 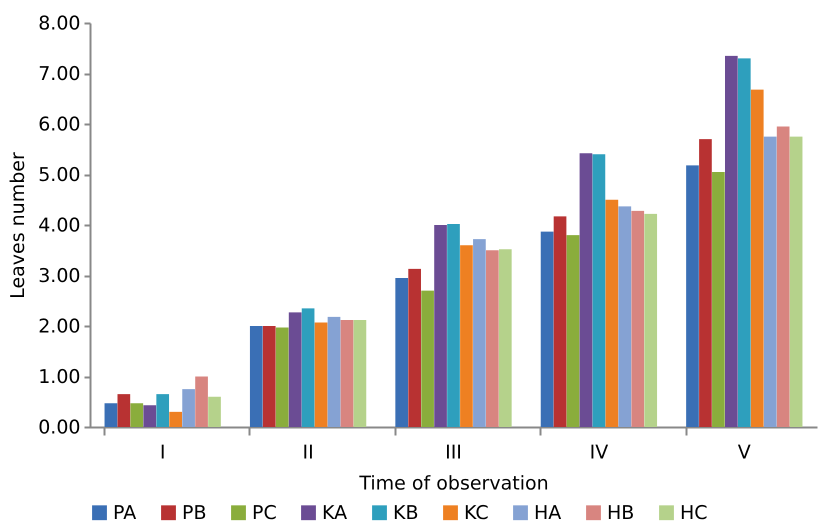 What do you see at coordinates (59, 23) in the screenshot?
I see `y-tick-label: 8.00` at bounding box center [59, 23].